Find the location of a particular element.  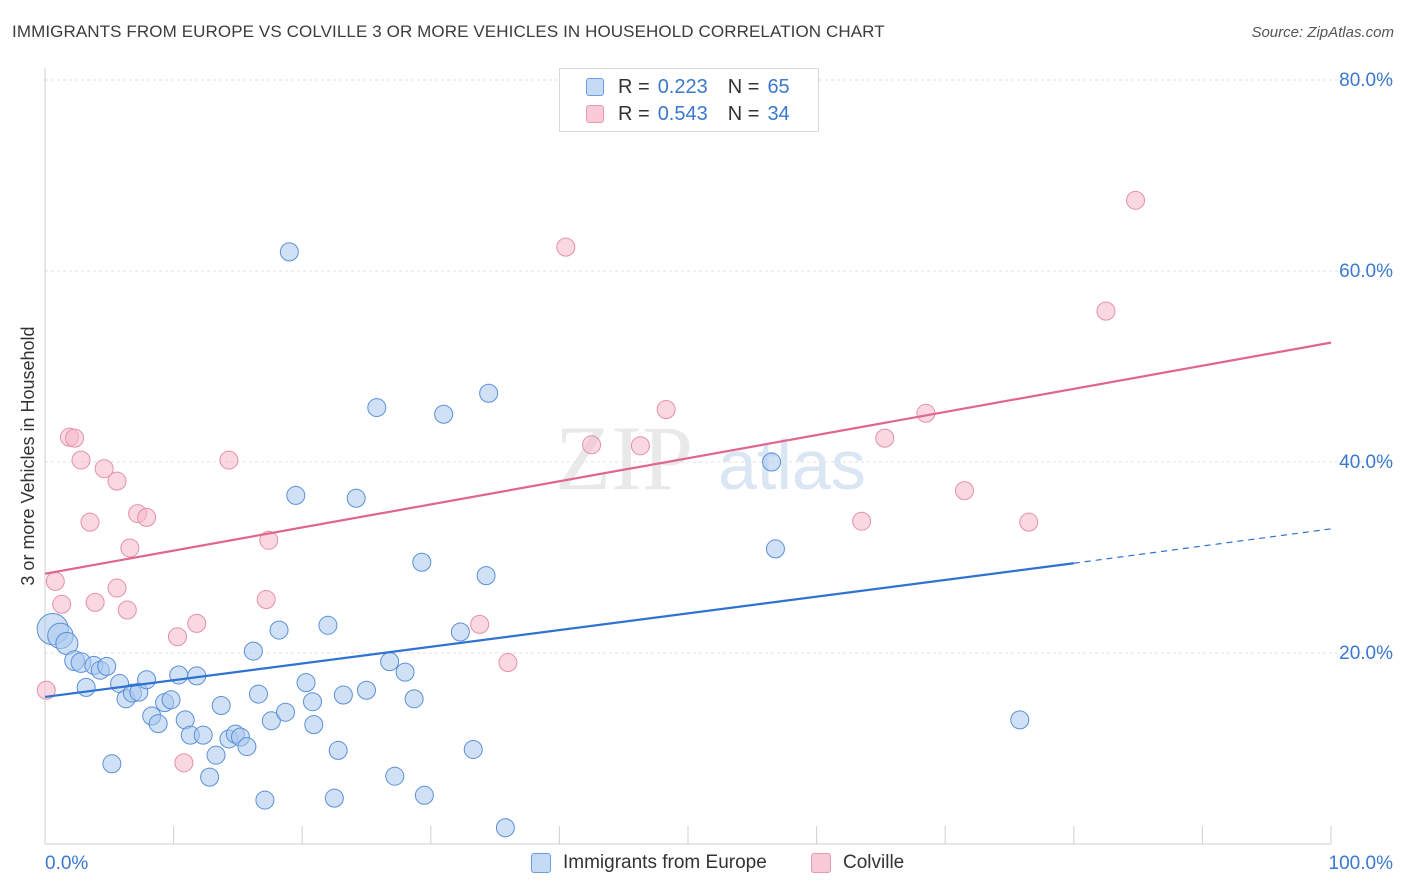

europe-legend-icon is located at coordinates (541, 863).